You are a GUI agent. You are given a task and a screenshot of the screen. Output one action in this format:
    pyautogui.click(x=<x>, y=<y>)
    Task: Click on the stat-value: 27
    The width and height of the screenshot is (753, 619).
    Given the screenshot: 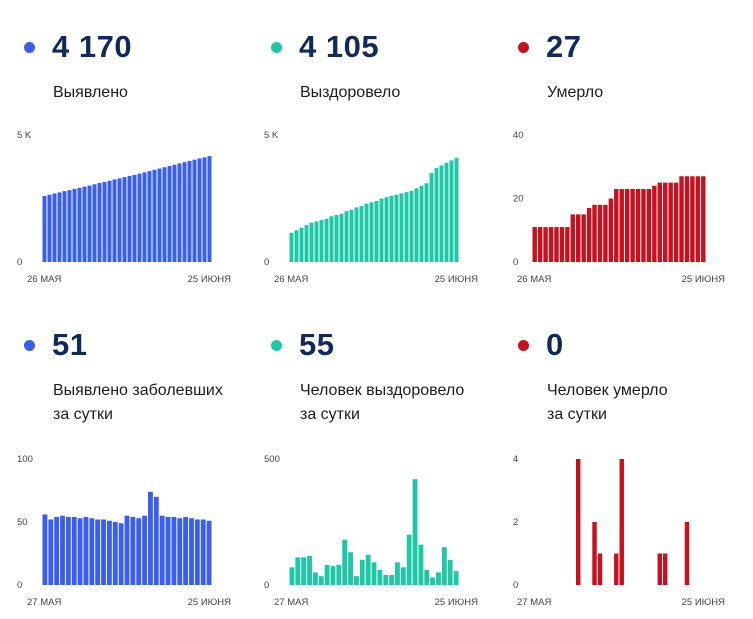 What is the action you would take?
    pyautogui.click(x=564, y=46)
    